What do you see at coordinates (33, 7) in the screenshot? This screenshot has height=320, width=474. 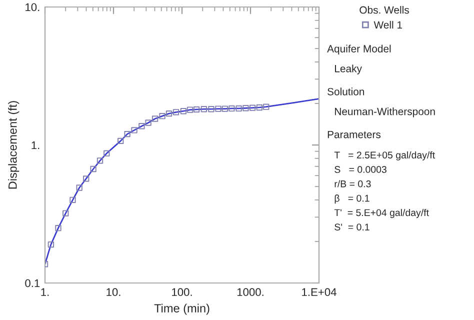 I see `y-tick-label: 10.` at bounding box center [33, 7].